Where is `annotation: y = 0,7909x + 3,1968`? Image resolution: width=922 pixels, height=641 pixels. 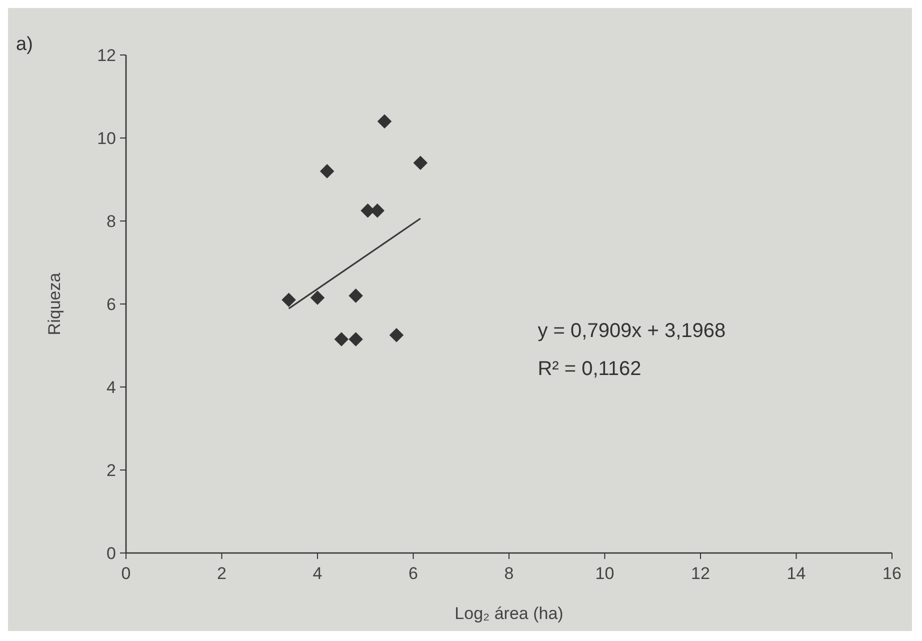 annotation: y = 0,7909x + 3,1968 is located at coordinates (632, 331).